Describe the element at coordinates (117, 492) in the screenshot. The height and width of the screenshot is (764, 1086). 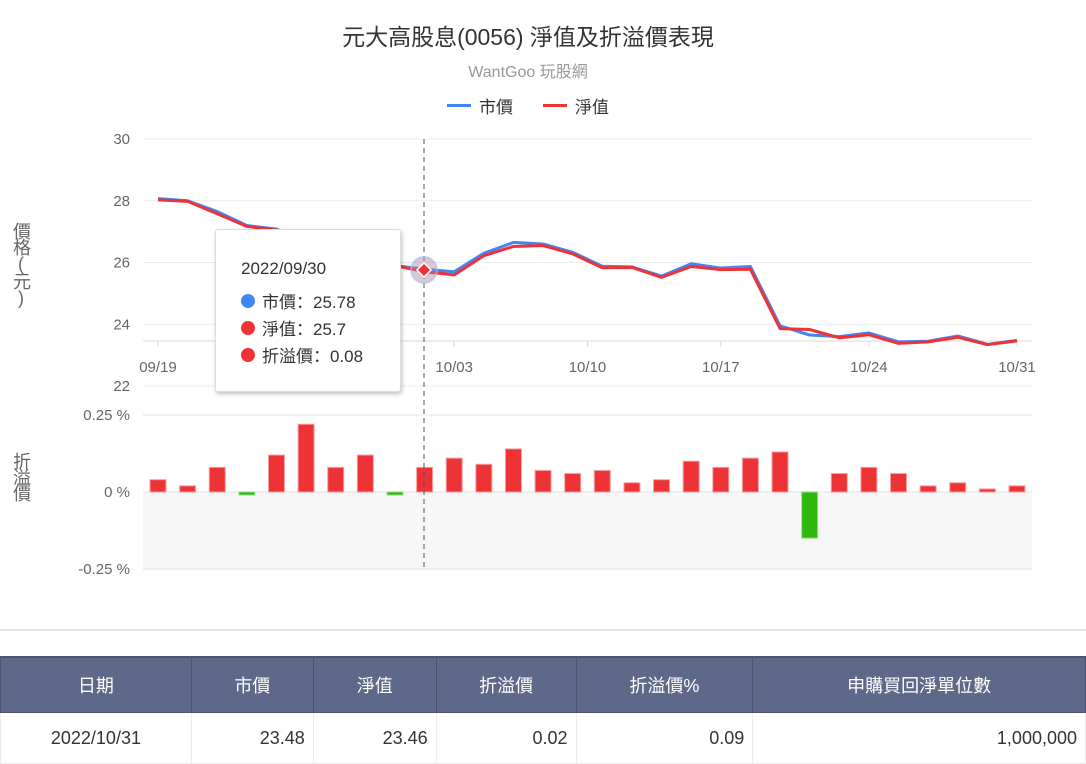
I see `y-tick-label: 0 %` at that location.